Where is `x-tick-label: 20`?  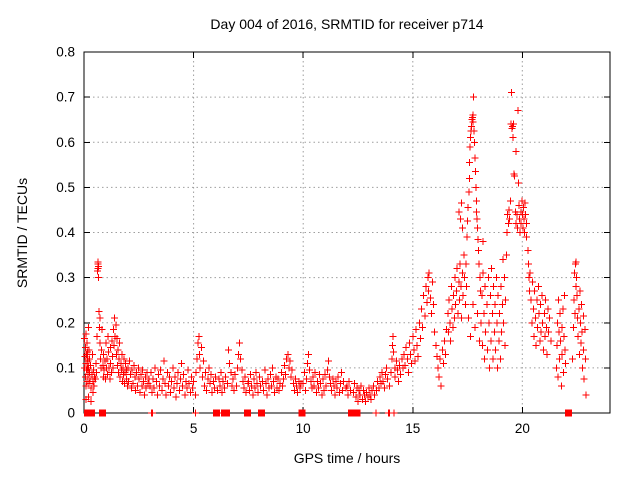
x-tick-label: 20 is located at coordinates (522, 428).